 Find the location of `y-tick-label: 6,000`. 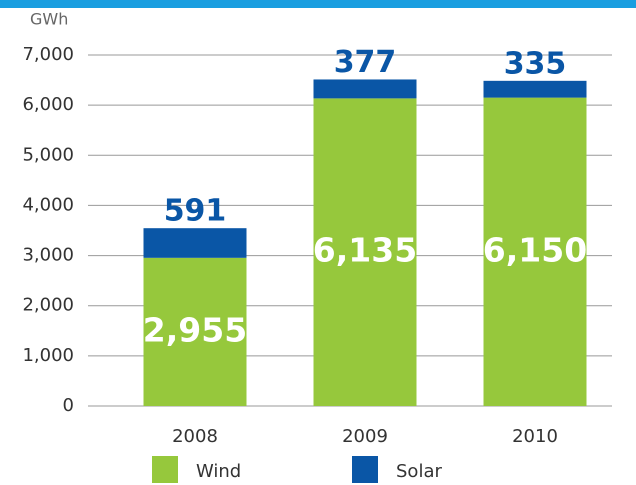

y-tick-label: 6,000 is located at coordinates (48, 104).